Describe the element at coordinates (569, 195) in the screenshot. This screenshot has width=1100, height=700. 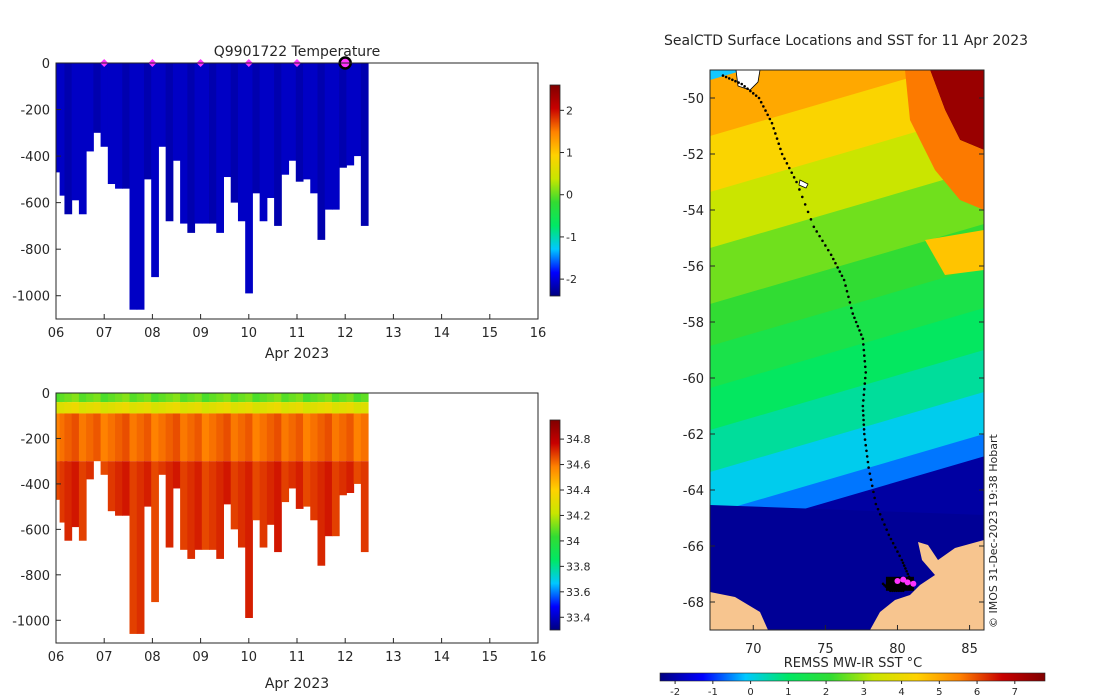
I see `temperature-colorbar-tick-label: 0` at that location.